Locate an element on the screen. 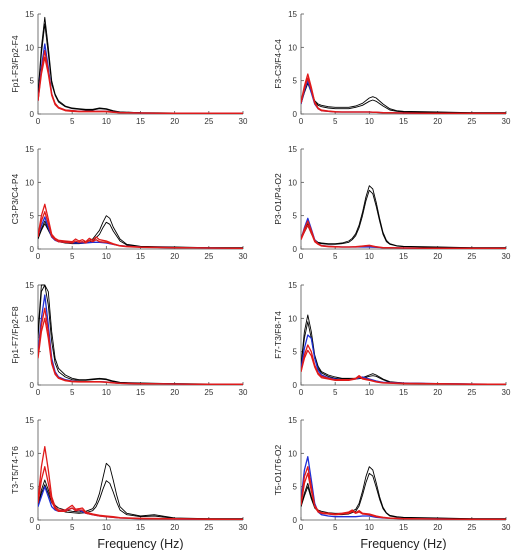 This screenshot has height=550, width=526. x-axis-label: Frequency (Hz) is located at coordinates (140, 543).